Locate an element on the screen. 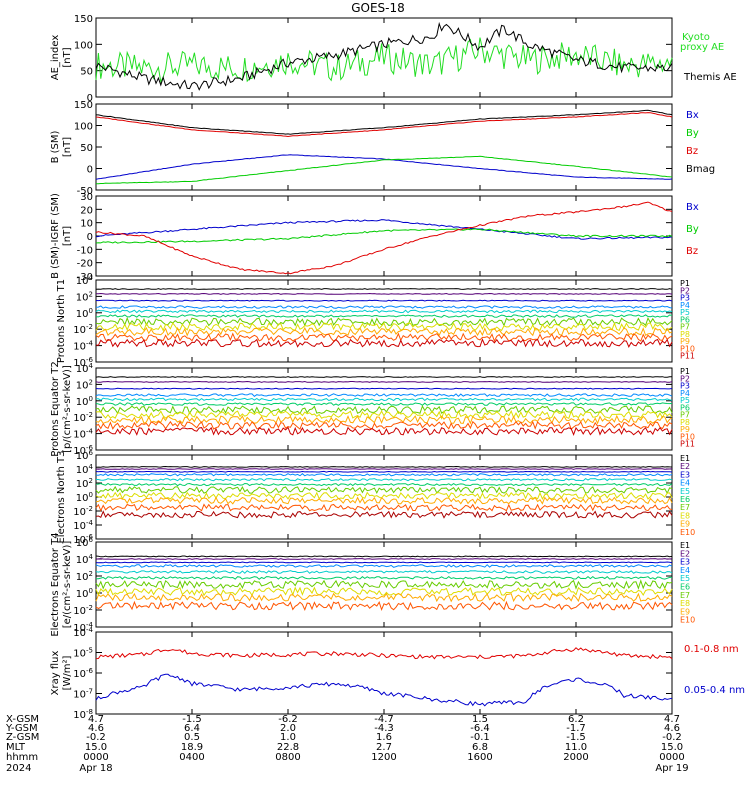  y-tick-label: 150 is located at coordinates (83, 105).